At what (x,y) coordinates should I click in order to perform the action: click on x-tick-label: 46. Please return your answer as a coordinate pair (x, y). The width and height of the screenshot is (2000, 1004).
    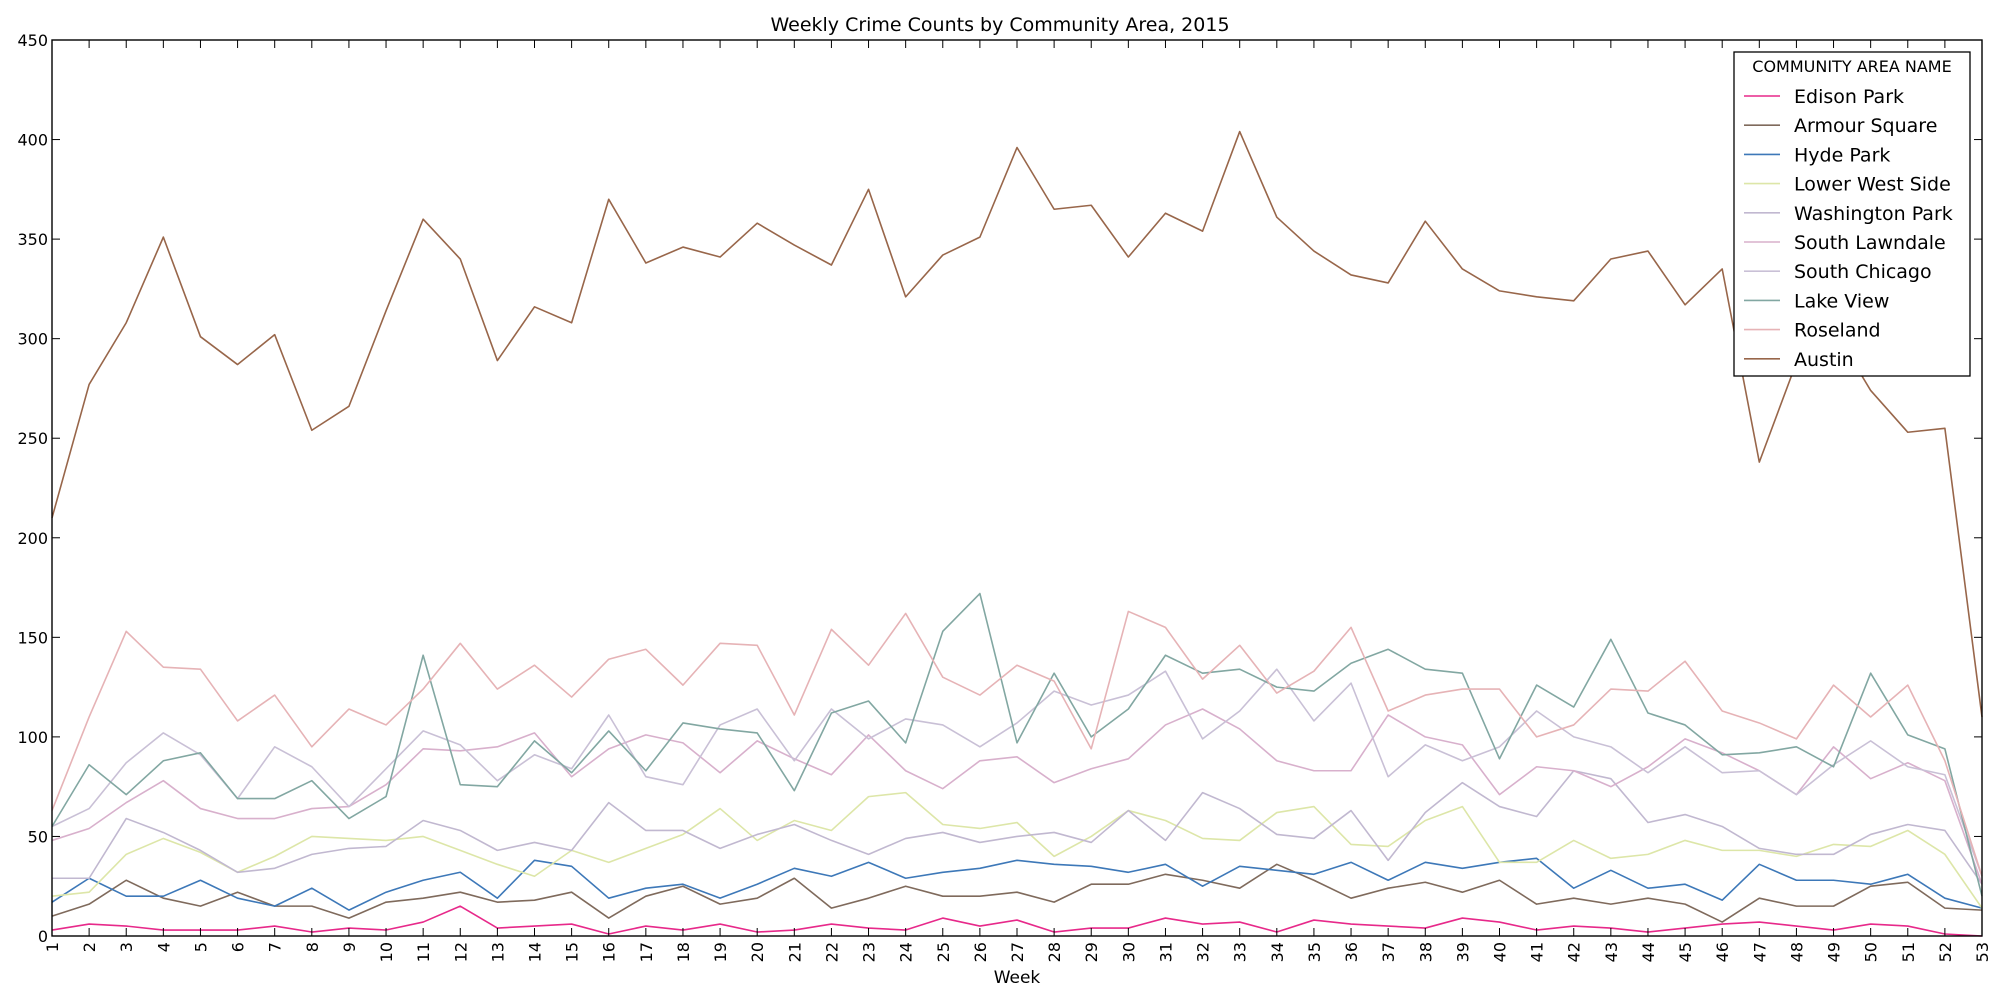
    Looking at the image, I should click on (1722, 952).